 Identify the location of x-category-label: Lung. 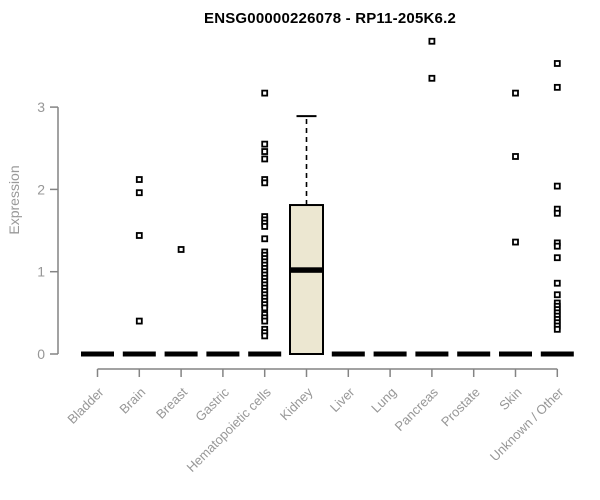
(383, 400).